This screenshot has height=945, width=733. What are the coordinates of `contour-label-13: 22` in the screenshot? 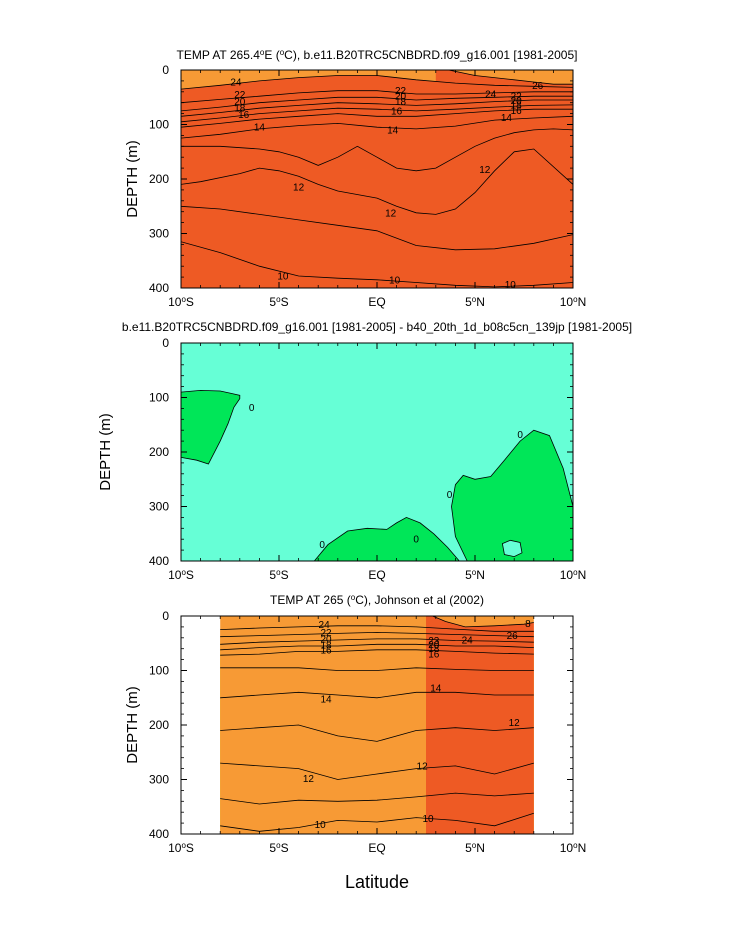 It's located at (517, 97).